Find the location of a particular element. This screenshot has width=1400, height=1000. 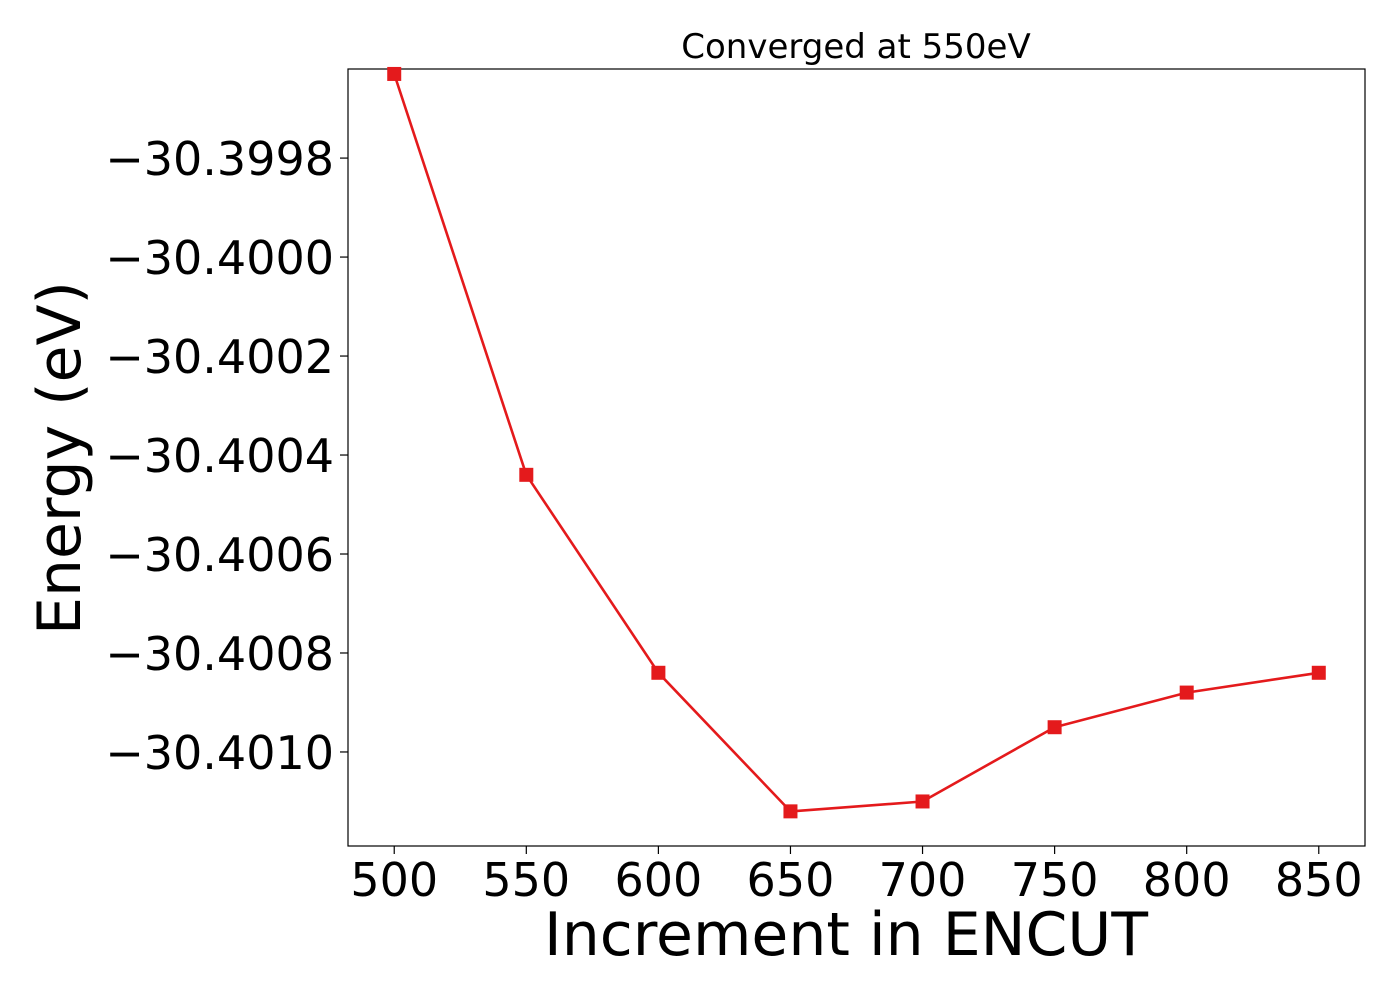

x-tick-label: 700 is located at coordinates (923, 880).